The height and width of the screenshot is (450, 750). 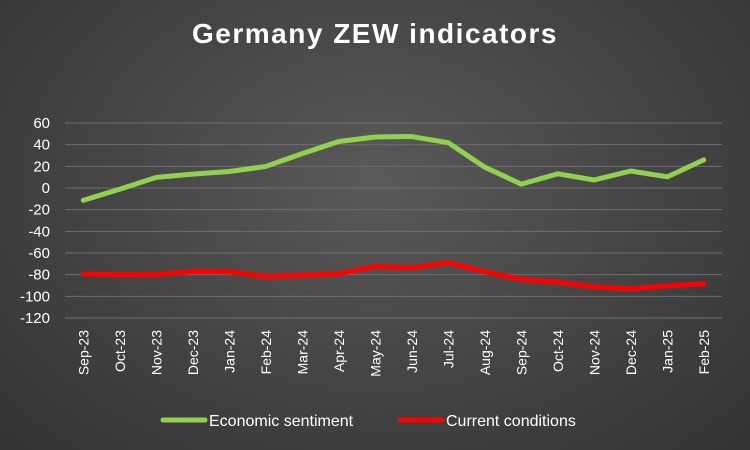 What do you see at coordinates (41, 166) in the screenshot?
I see `y-tick-label: 20` at bounding box center [41, 166].